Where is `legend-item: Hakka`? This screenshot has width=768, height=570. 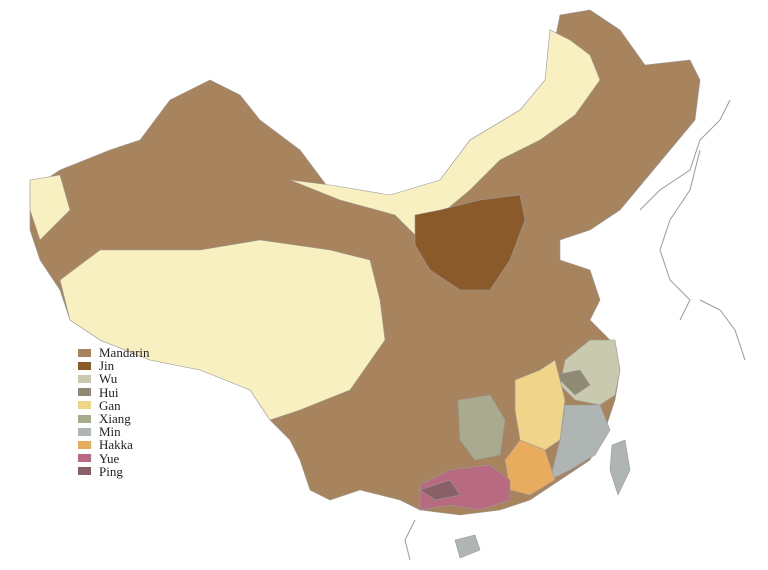 legend-item: Hakka is located at coordinates (114, 444).